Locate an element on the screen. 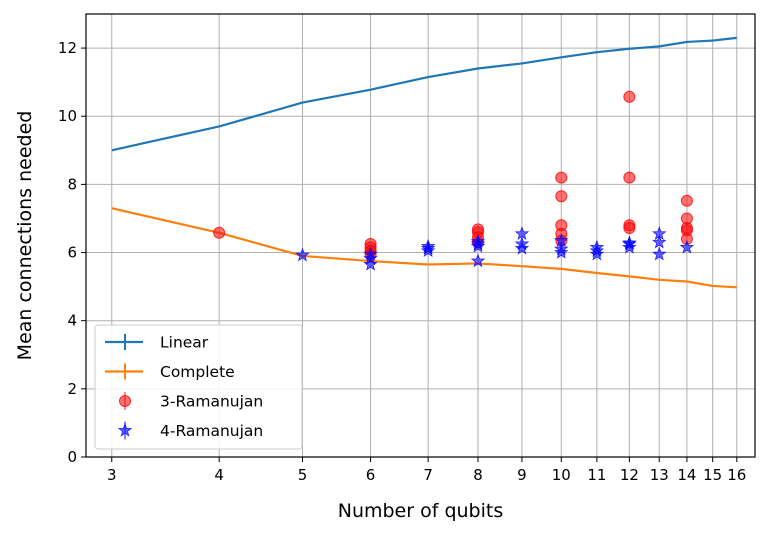 This screenshot has height=537, width=769. legend-marker-3-ramanujan is located at coordinates (125, 401).